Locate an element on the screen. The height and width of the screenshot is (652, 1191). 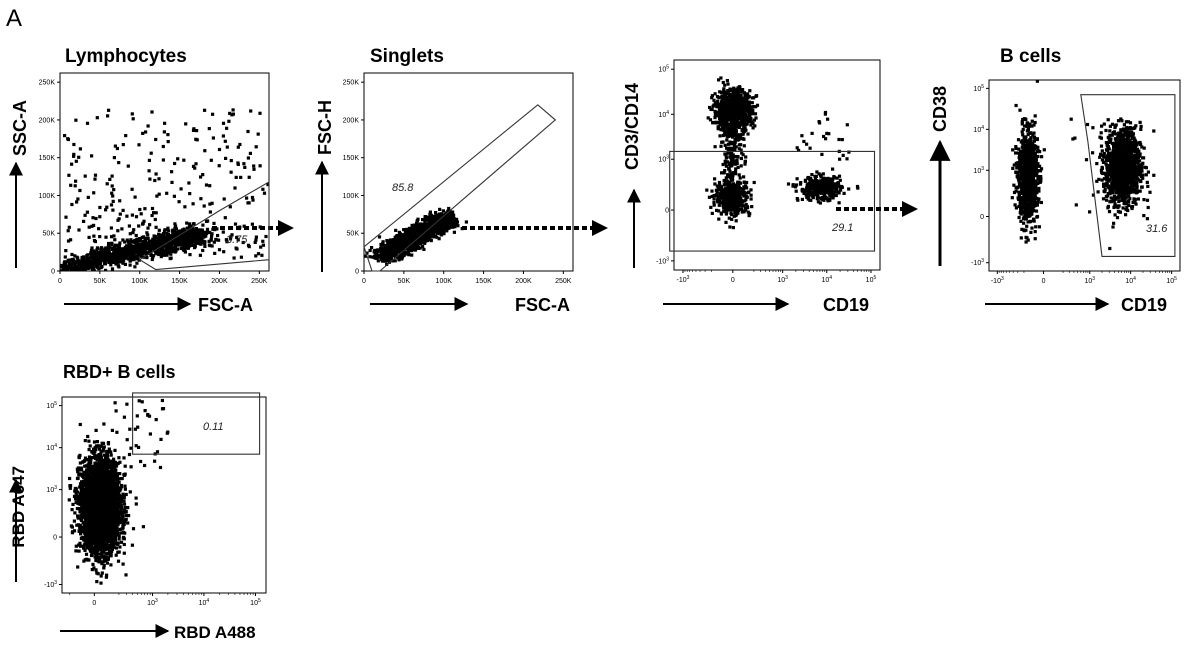
event-dots is located at coordinates (1083, 165).